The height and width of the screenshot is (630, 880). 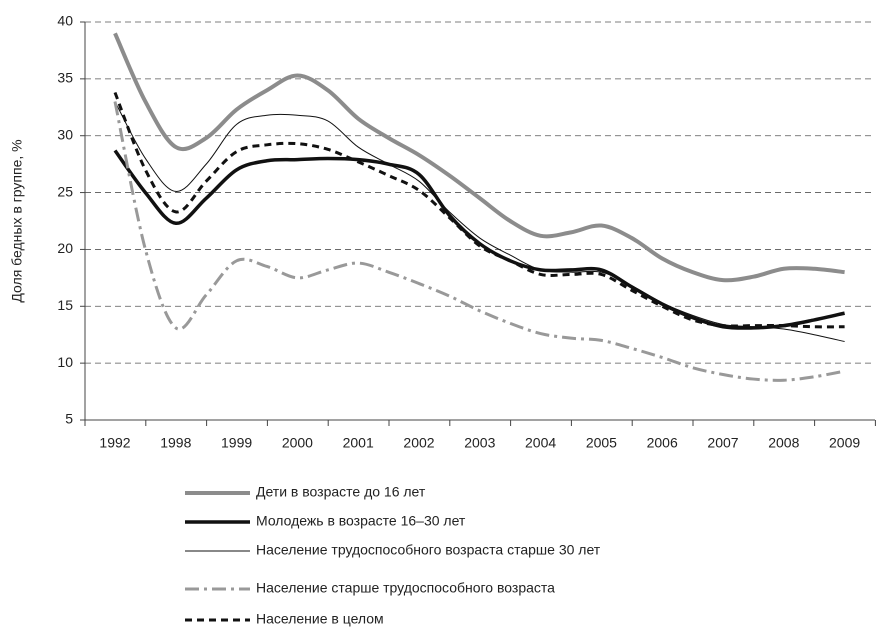 What do you see at coordinates (361, 521) in the screenshot?
I see `legend-label: Молодежь в возрасте 16–30 лет` at bounding box center [361, 521].